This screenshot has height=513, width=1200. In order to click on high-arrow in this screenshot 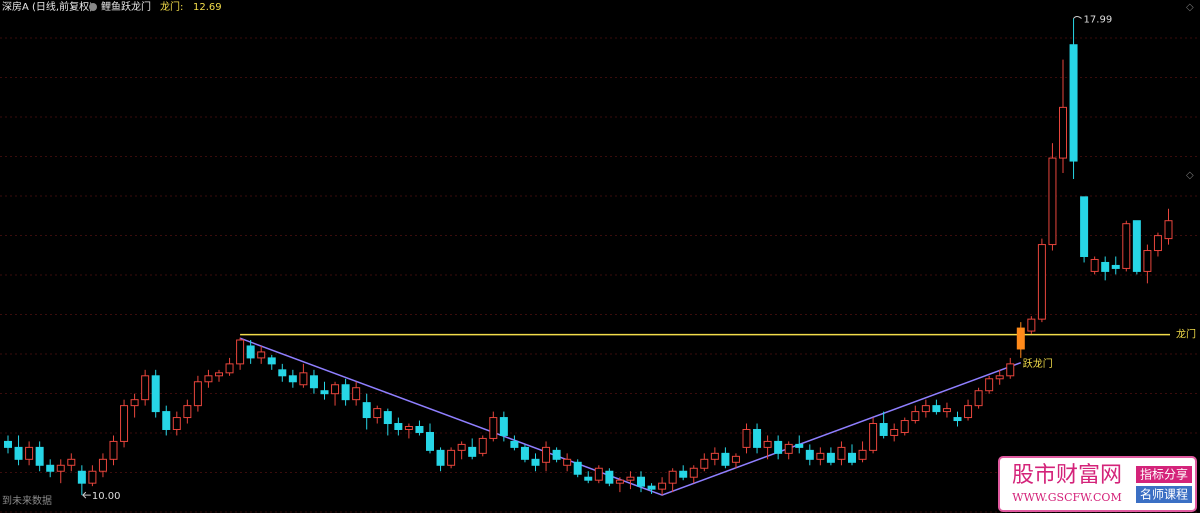, I will do `click(1077, 17)`.